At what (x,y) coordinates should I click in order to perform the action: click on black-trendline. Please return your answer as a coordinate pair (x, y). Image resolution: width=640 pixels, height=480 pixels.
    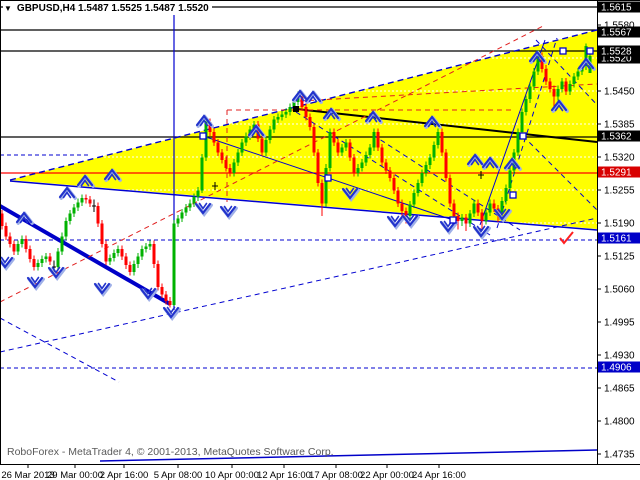
    Looking at the image, I should click on (446, 125).